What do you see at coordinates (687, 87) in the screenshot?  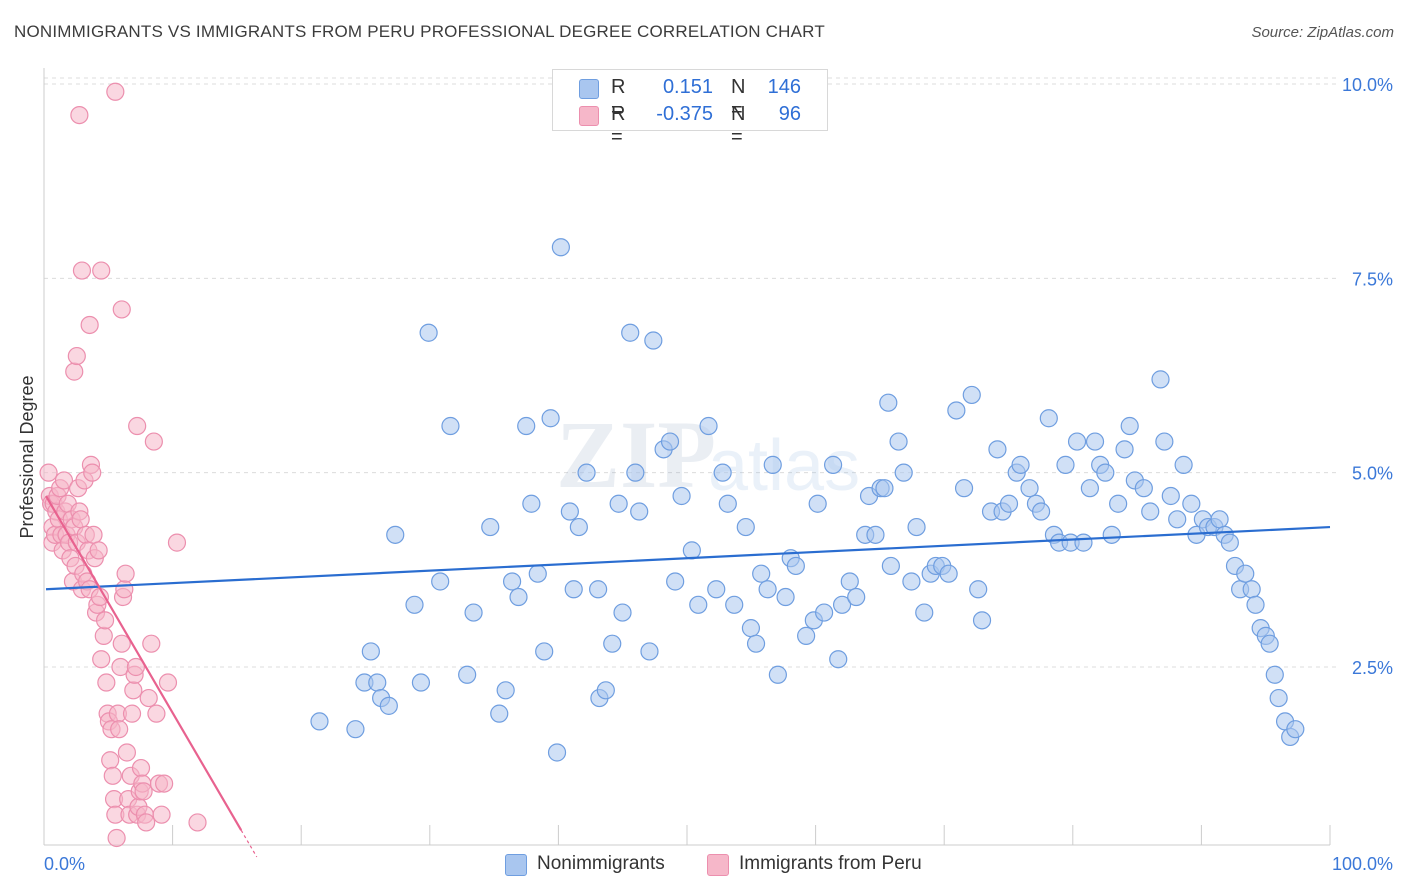 I see `legend-r-value: 0.151` at bounding box center [687, 87].